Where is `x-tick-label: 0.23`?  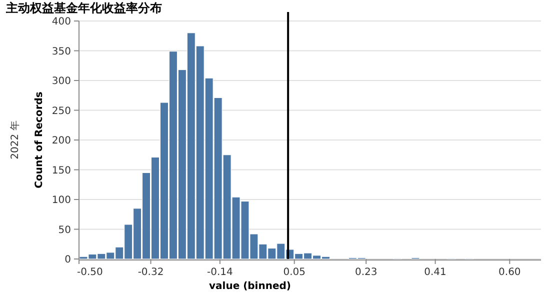
x-tick-label: 0.23 is located at coordinates (366, 272).